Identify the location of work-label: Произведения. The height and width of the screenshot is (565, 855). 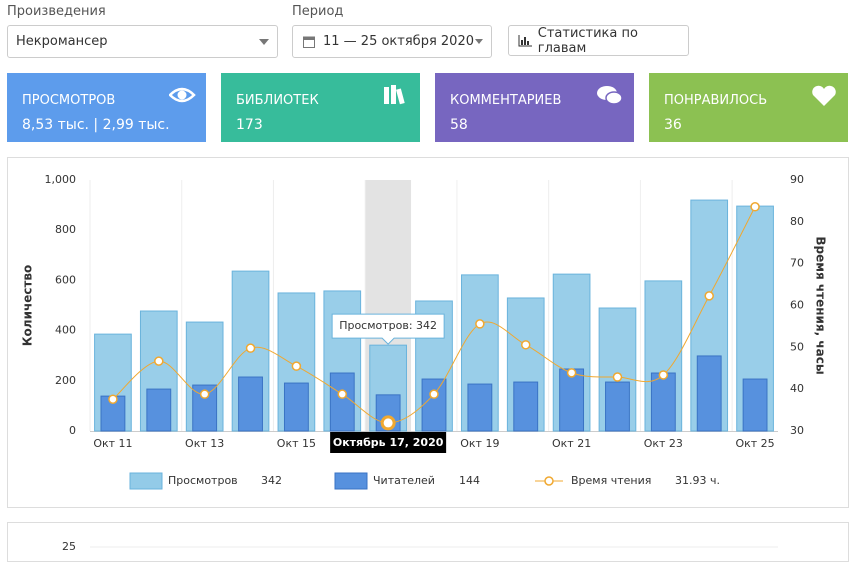
(56, 11).